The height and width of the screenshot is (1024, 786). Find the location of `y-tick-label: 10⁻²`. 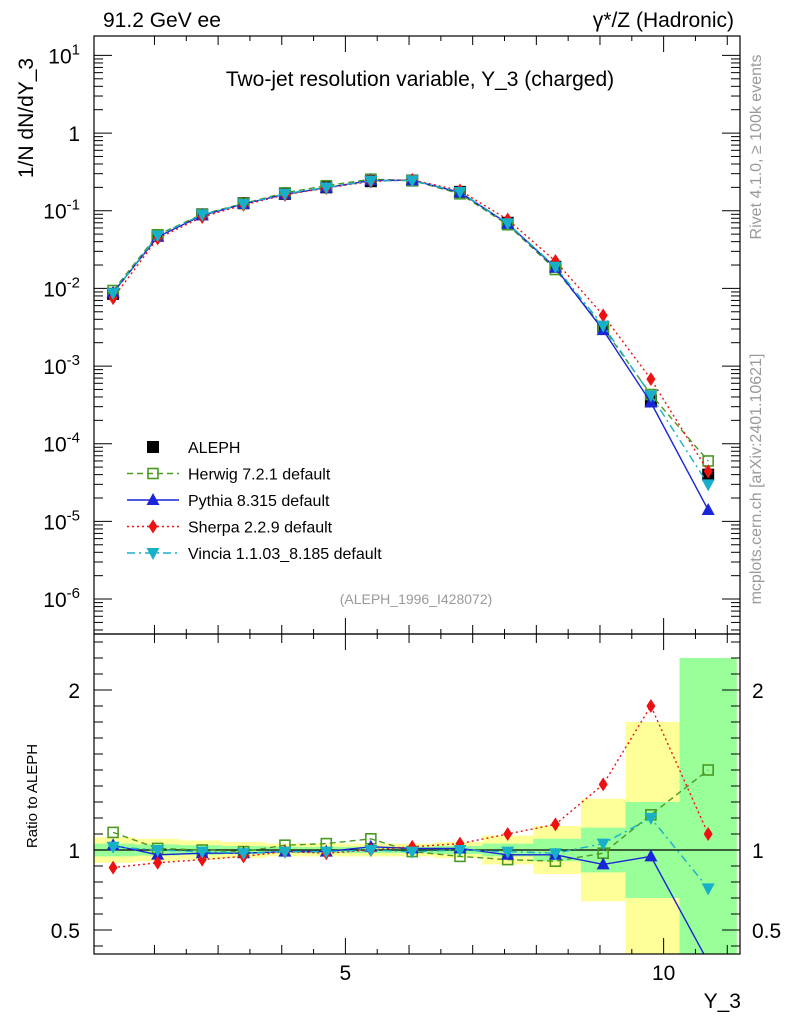

y-tick-label: 10⁻² is located at coordinates (61, 287).